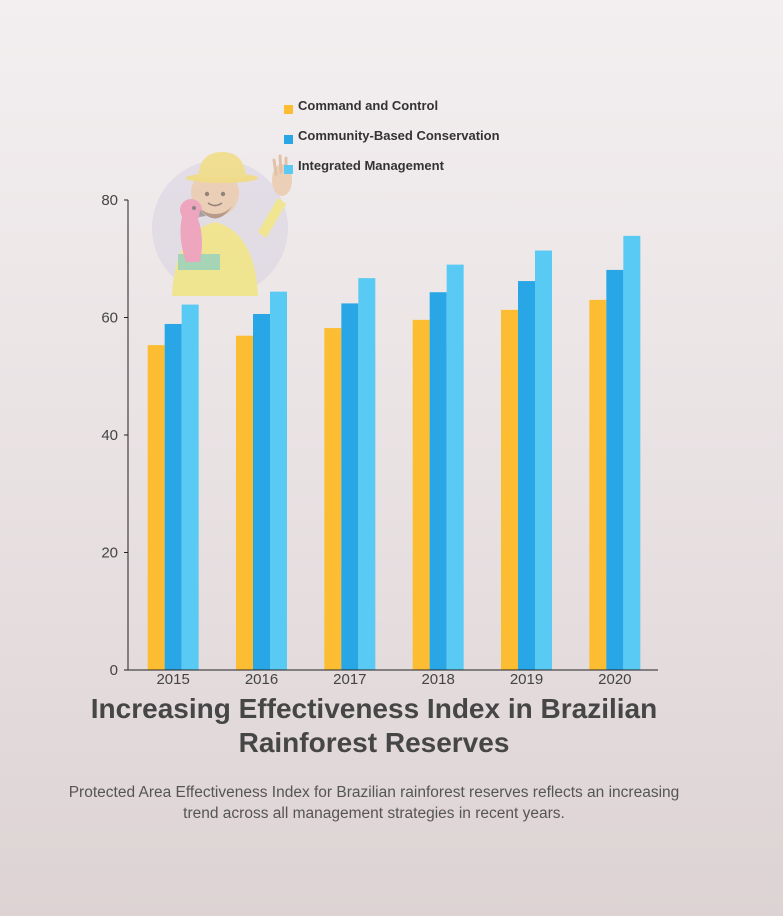  What do you see at coordinates (371, 165) in the screenshot?
I see `legend-entry-3: Integrated Management` at bounding box center [371, 165].